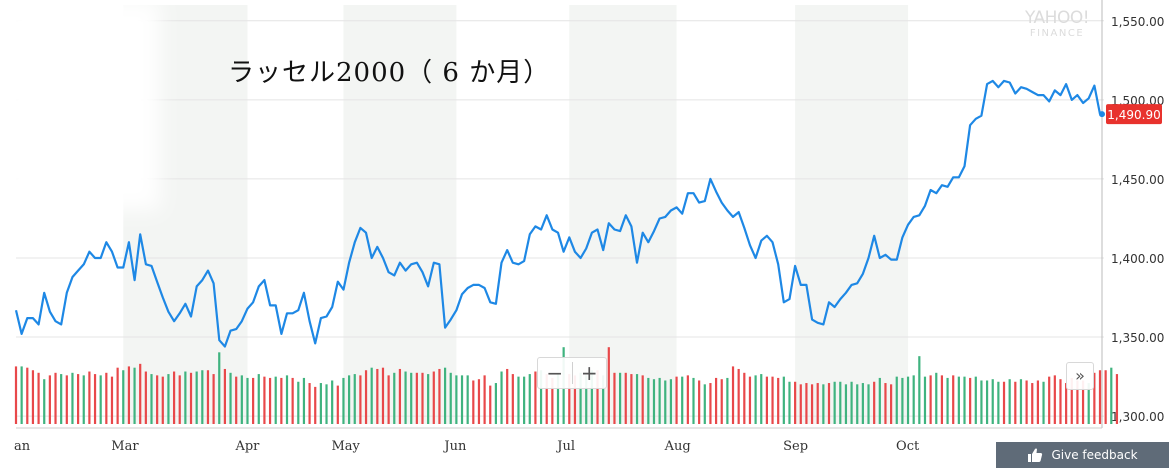 This screenshot has width=1169, height=468. Describe the element at coordinates (572, 373) in the screenshot. I see `zoom-controls: − +` at that location.